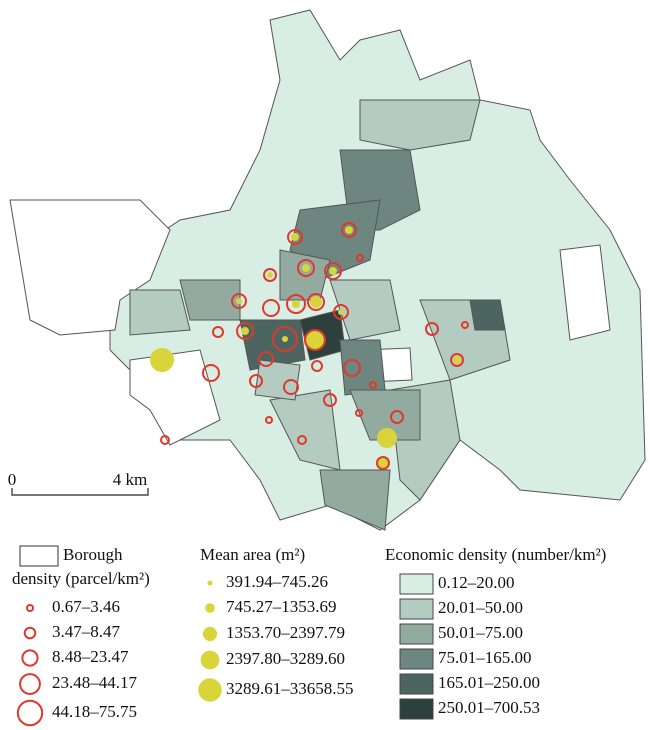 The width and height of the screenshot is (650, 730). Describe the element at coordinates (81, 578) in the screenshot. I see `legend-title: density (parcel/km²)` at that location.